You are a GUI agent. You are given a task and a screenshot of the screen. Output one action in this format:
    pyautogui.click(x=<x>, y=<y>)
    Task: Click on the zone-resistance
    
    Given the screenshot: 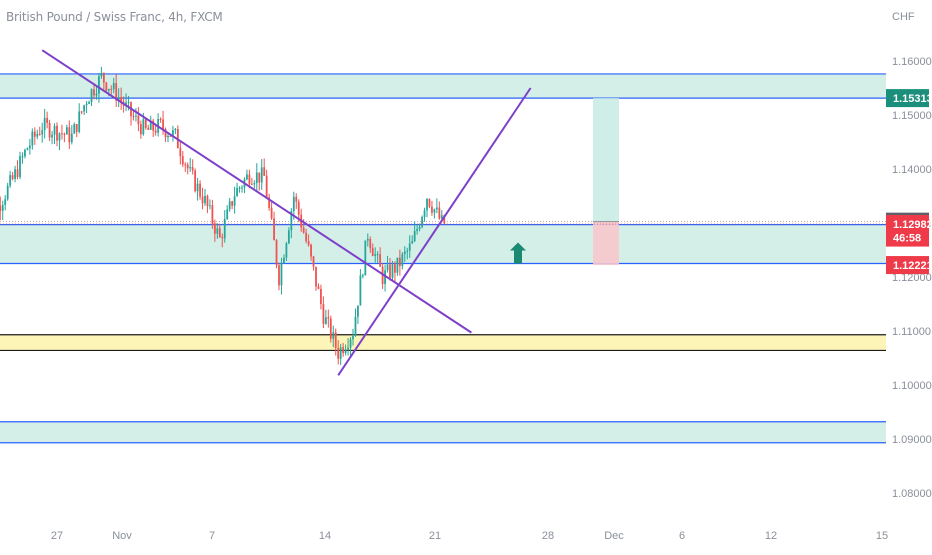 What is the action you would take?
    pyautogui.click(x=443, y=86)
    